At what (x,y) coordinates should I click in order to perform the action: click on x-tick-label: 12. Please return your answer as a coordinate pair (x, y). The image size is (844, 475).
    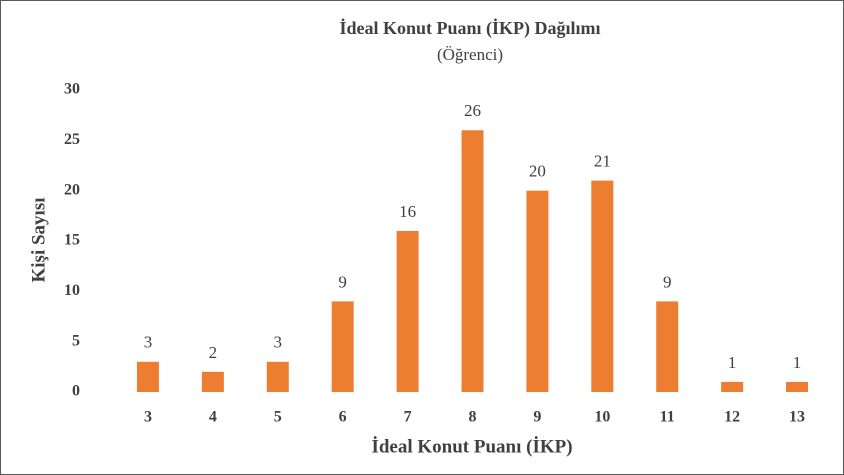
    Looking at the image, I should click on (732, 417).